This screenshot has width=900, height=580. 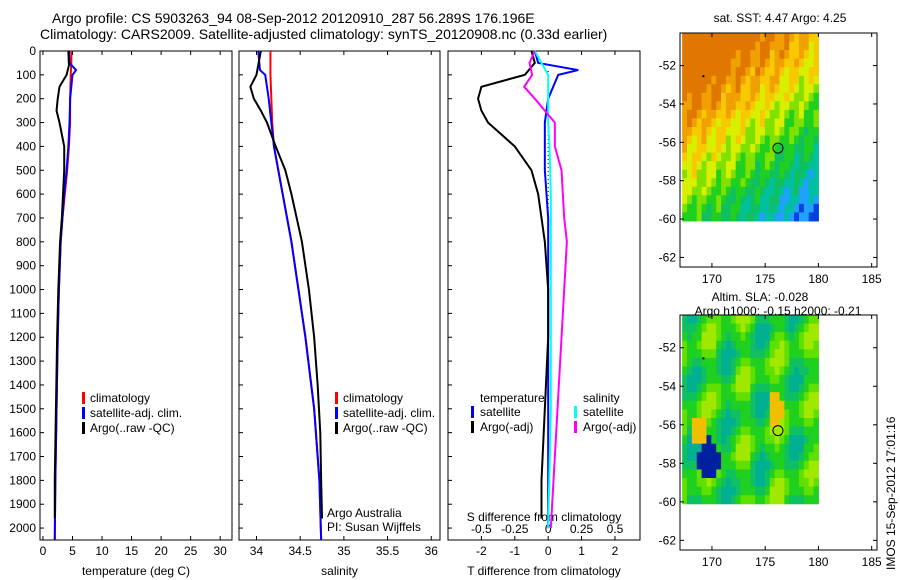 I want to click on legend-label: satellite, so click(x=500, y=412).